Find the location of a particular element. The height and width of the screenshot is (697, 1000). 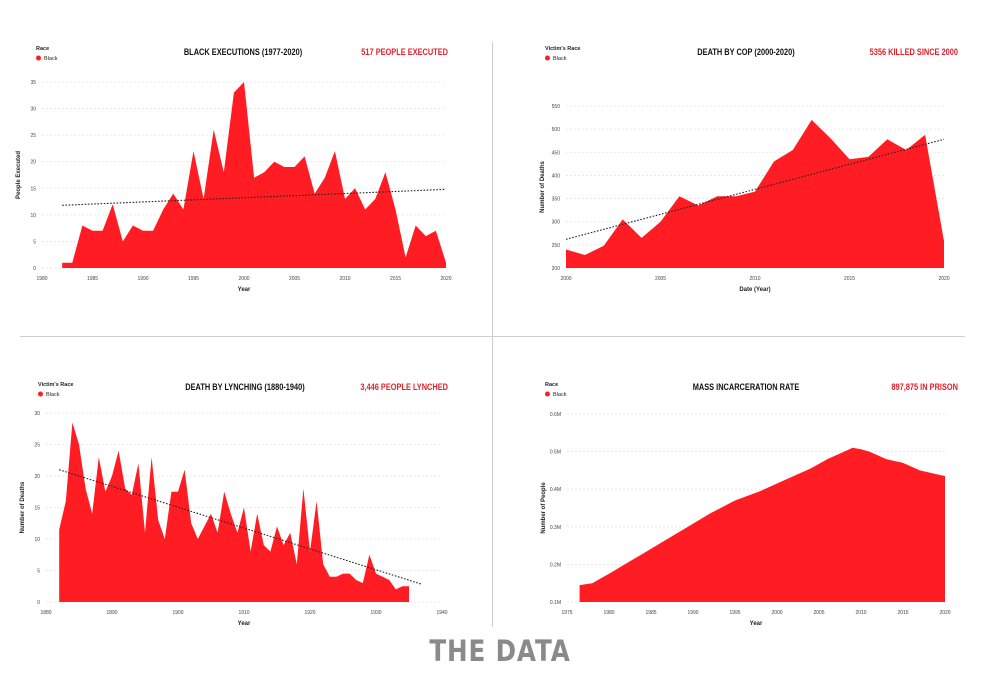

y-tick-label: 200 is located at coordinates (556, 269).